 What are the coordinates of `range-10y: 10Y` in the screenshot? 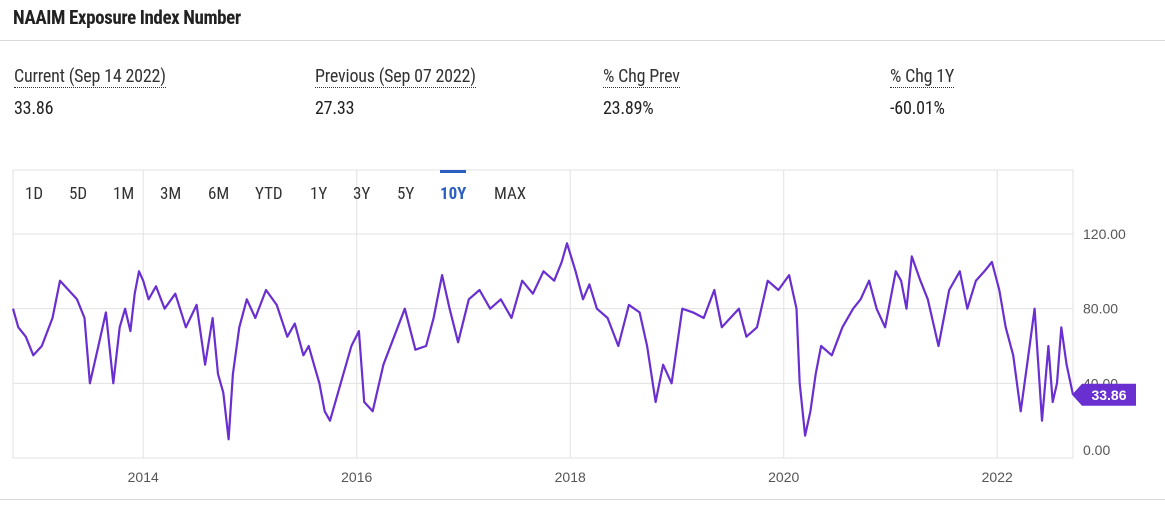 It's located at (453, 190).